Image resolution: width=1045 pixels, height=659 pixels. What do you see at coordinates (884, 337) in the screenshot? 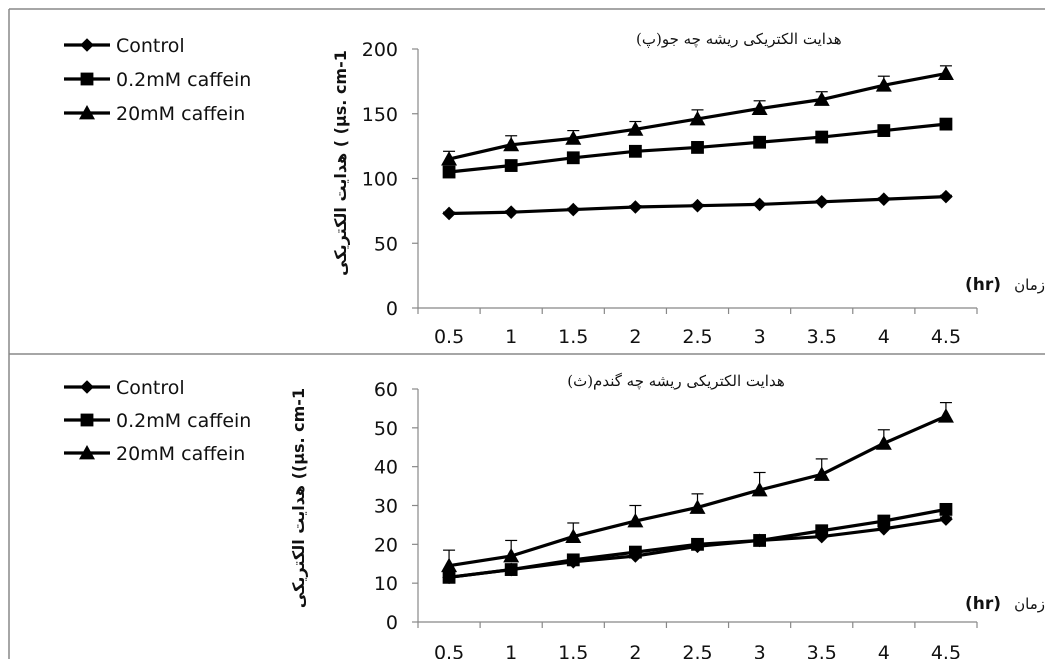
I see `chart1-x-tick-label: 4` at bounding box center [884, 337].